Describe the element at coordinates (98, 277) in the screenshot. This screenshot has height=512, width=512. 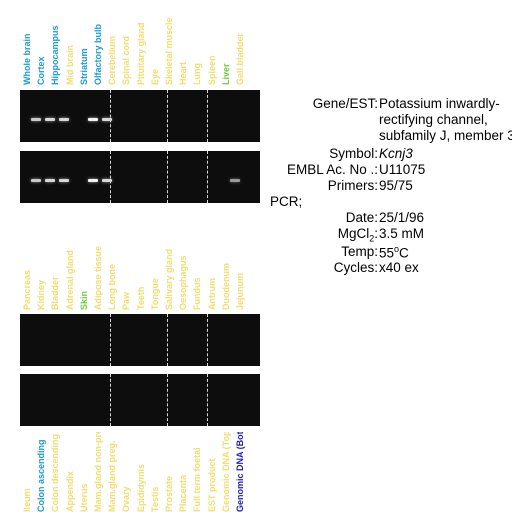
I see `panel2-lane-label: Adipose tissue` at that location.